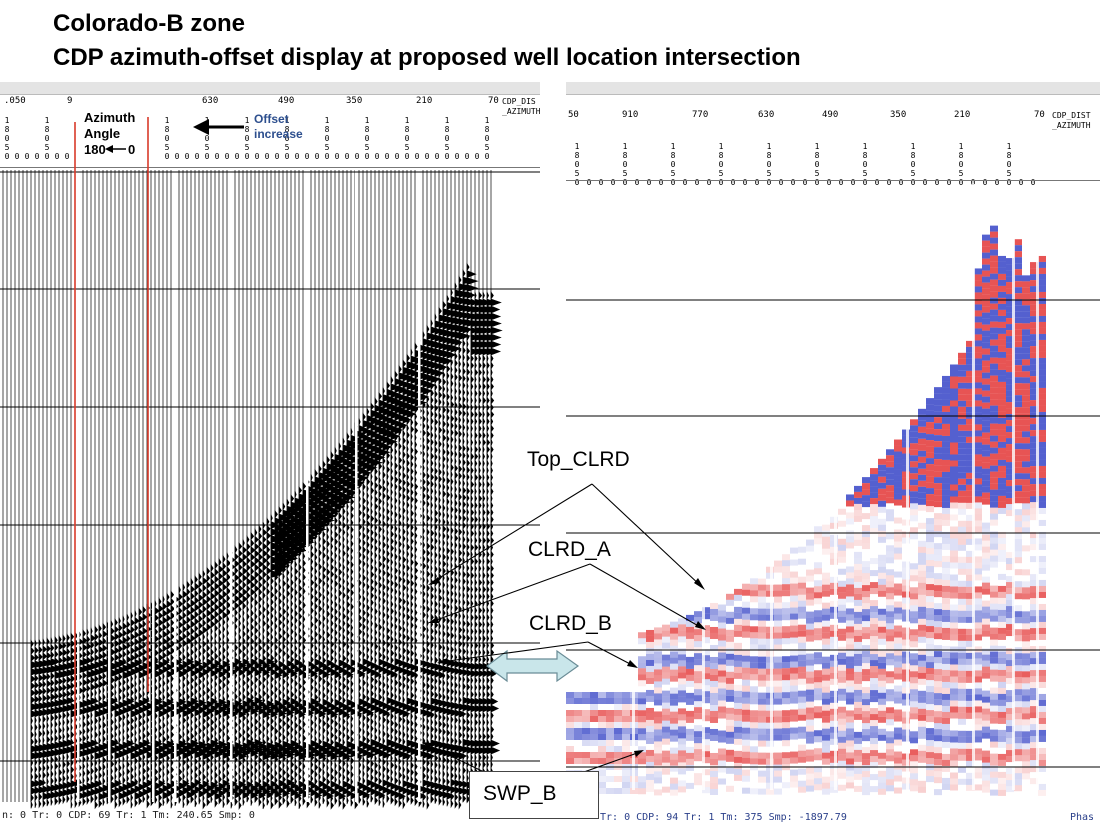 This screenshot has height=840, width=1100. I want to click on swp-b-callout-box, so click(534, 795).